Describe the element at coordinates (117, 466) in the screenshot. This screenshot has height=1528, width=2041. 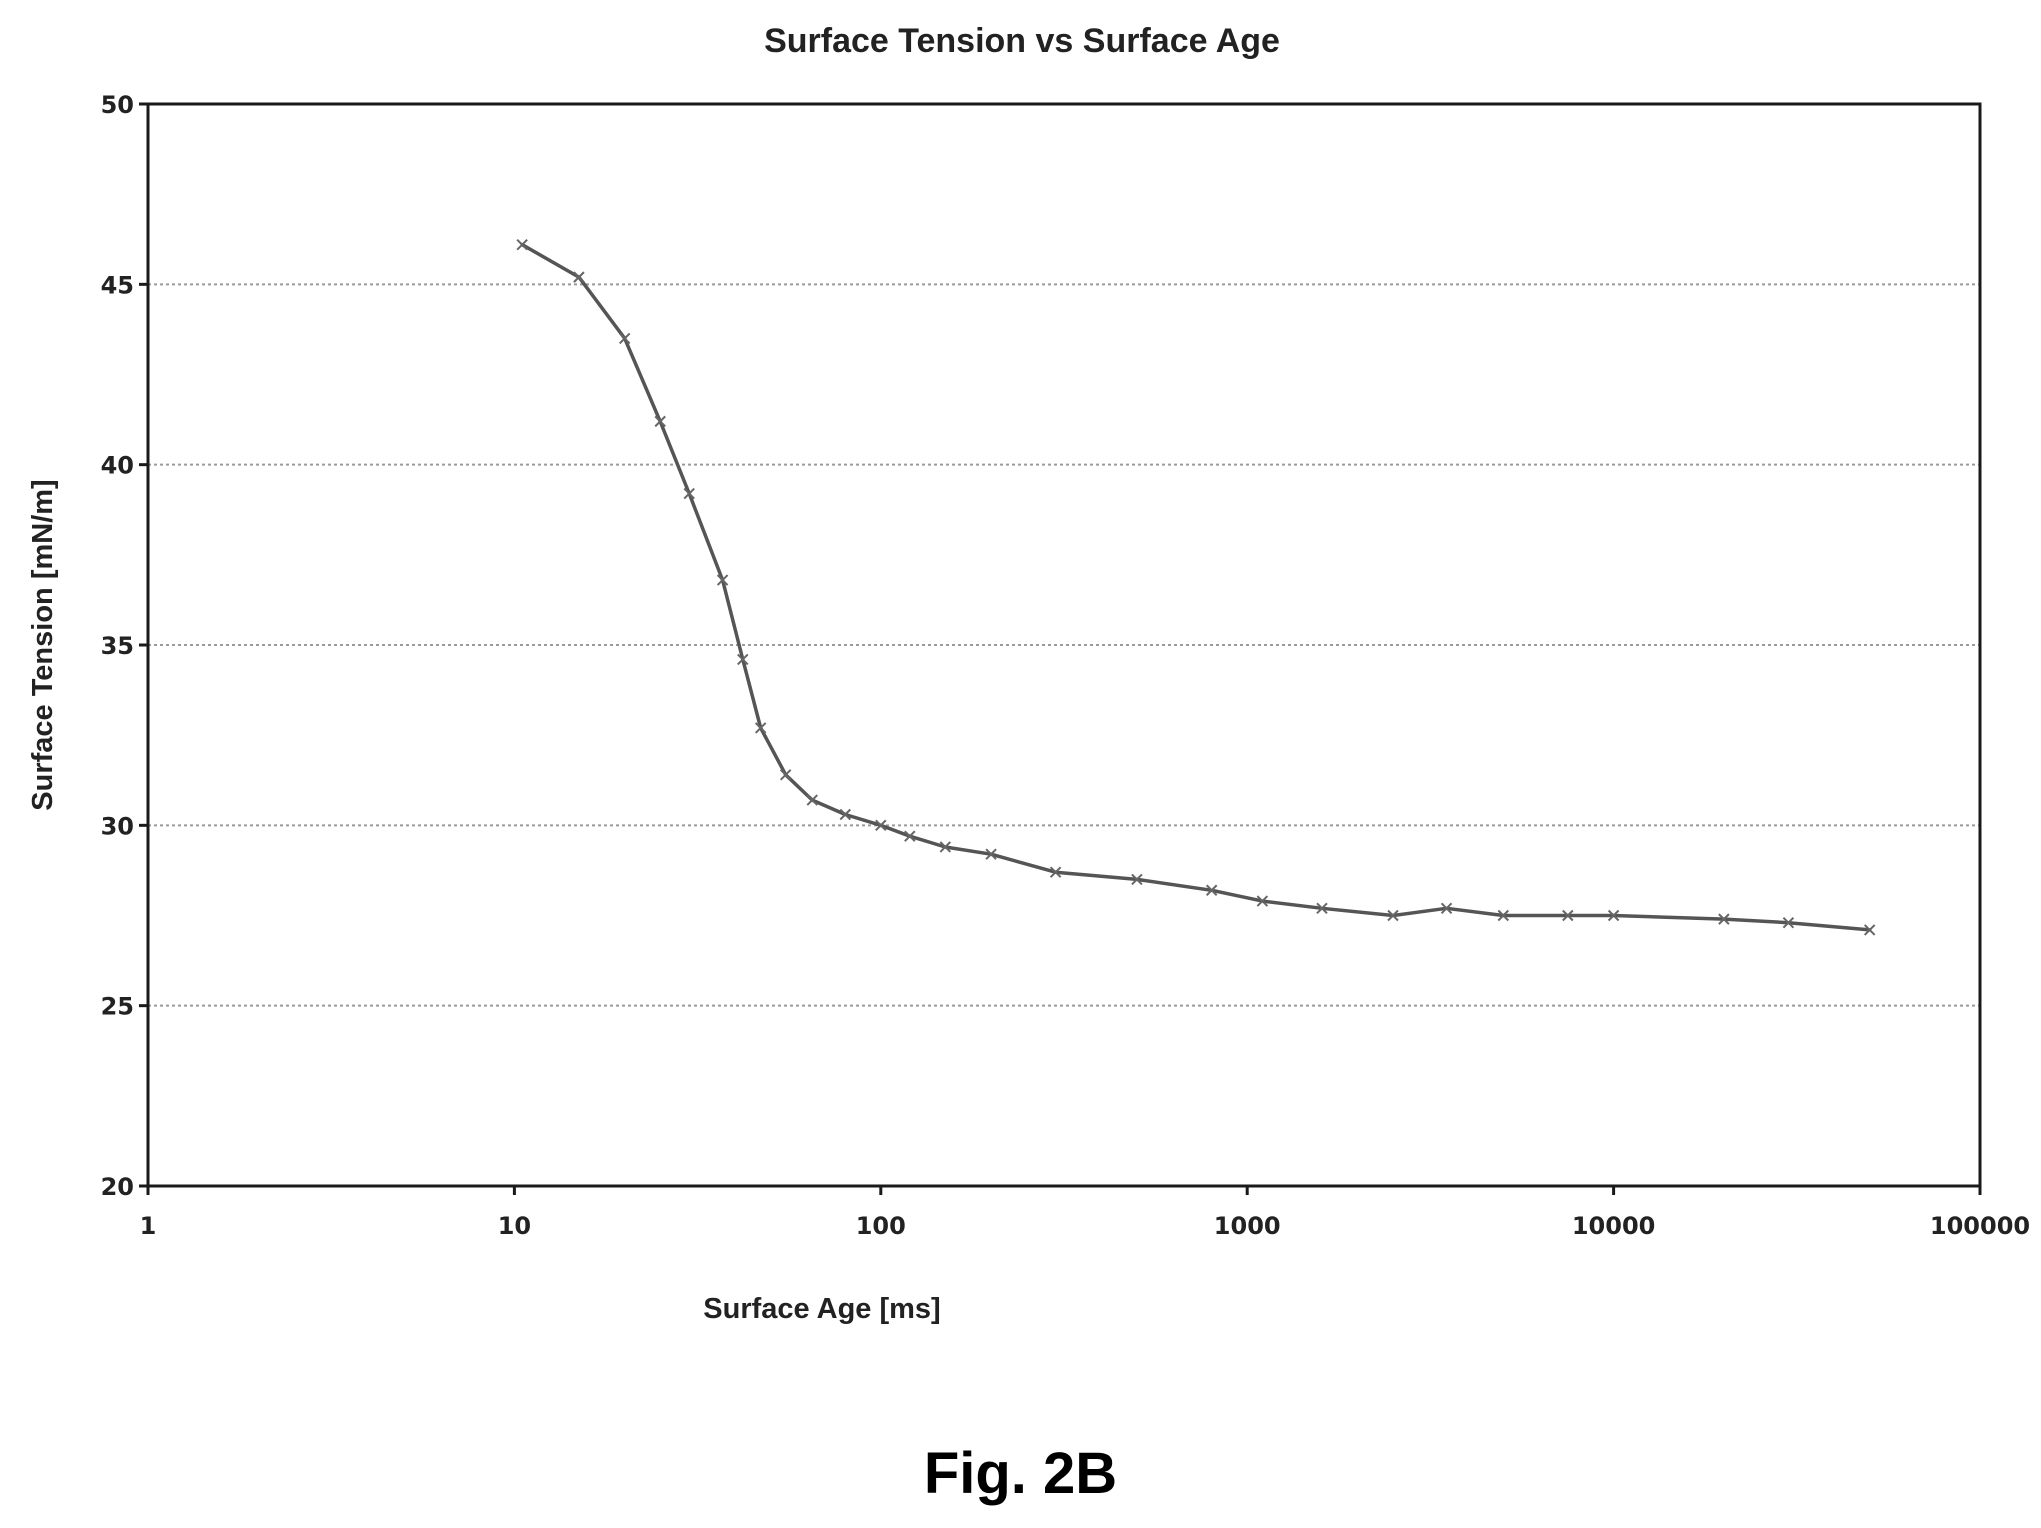
I see `y-tick-label: 40` at that location.